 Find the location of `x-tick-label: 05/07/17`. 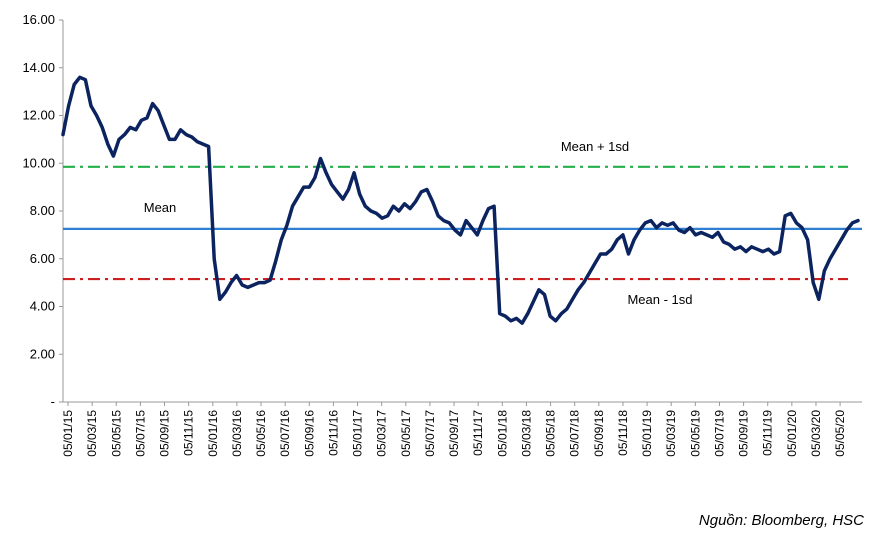

x-tick-label: 05/07/17 is located at coordinates (430, 433).